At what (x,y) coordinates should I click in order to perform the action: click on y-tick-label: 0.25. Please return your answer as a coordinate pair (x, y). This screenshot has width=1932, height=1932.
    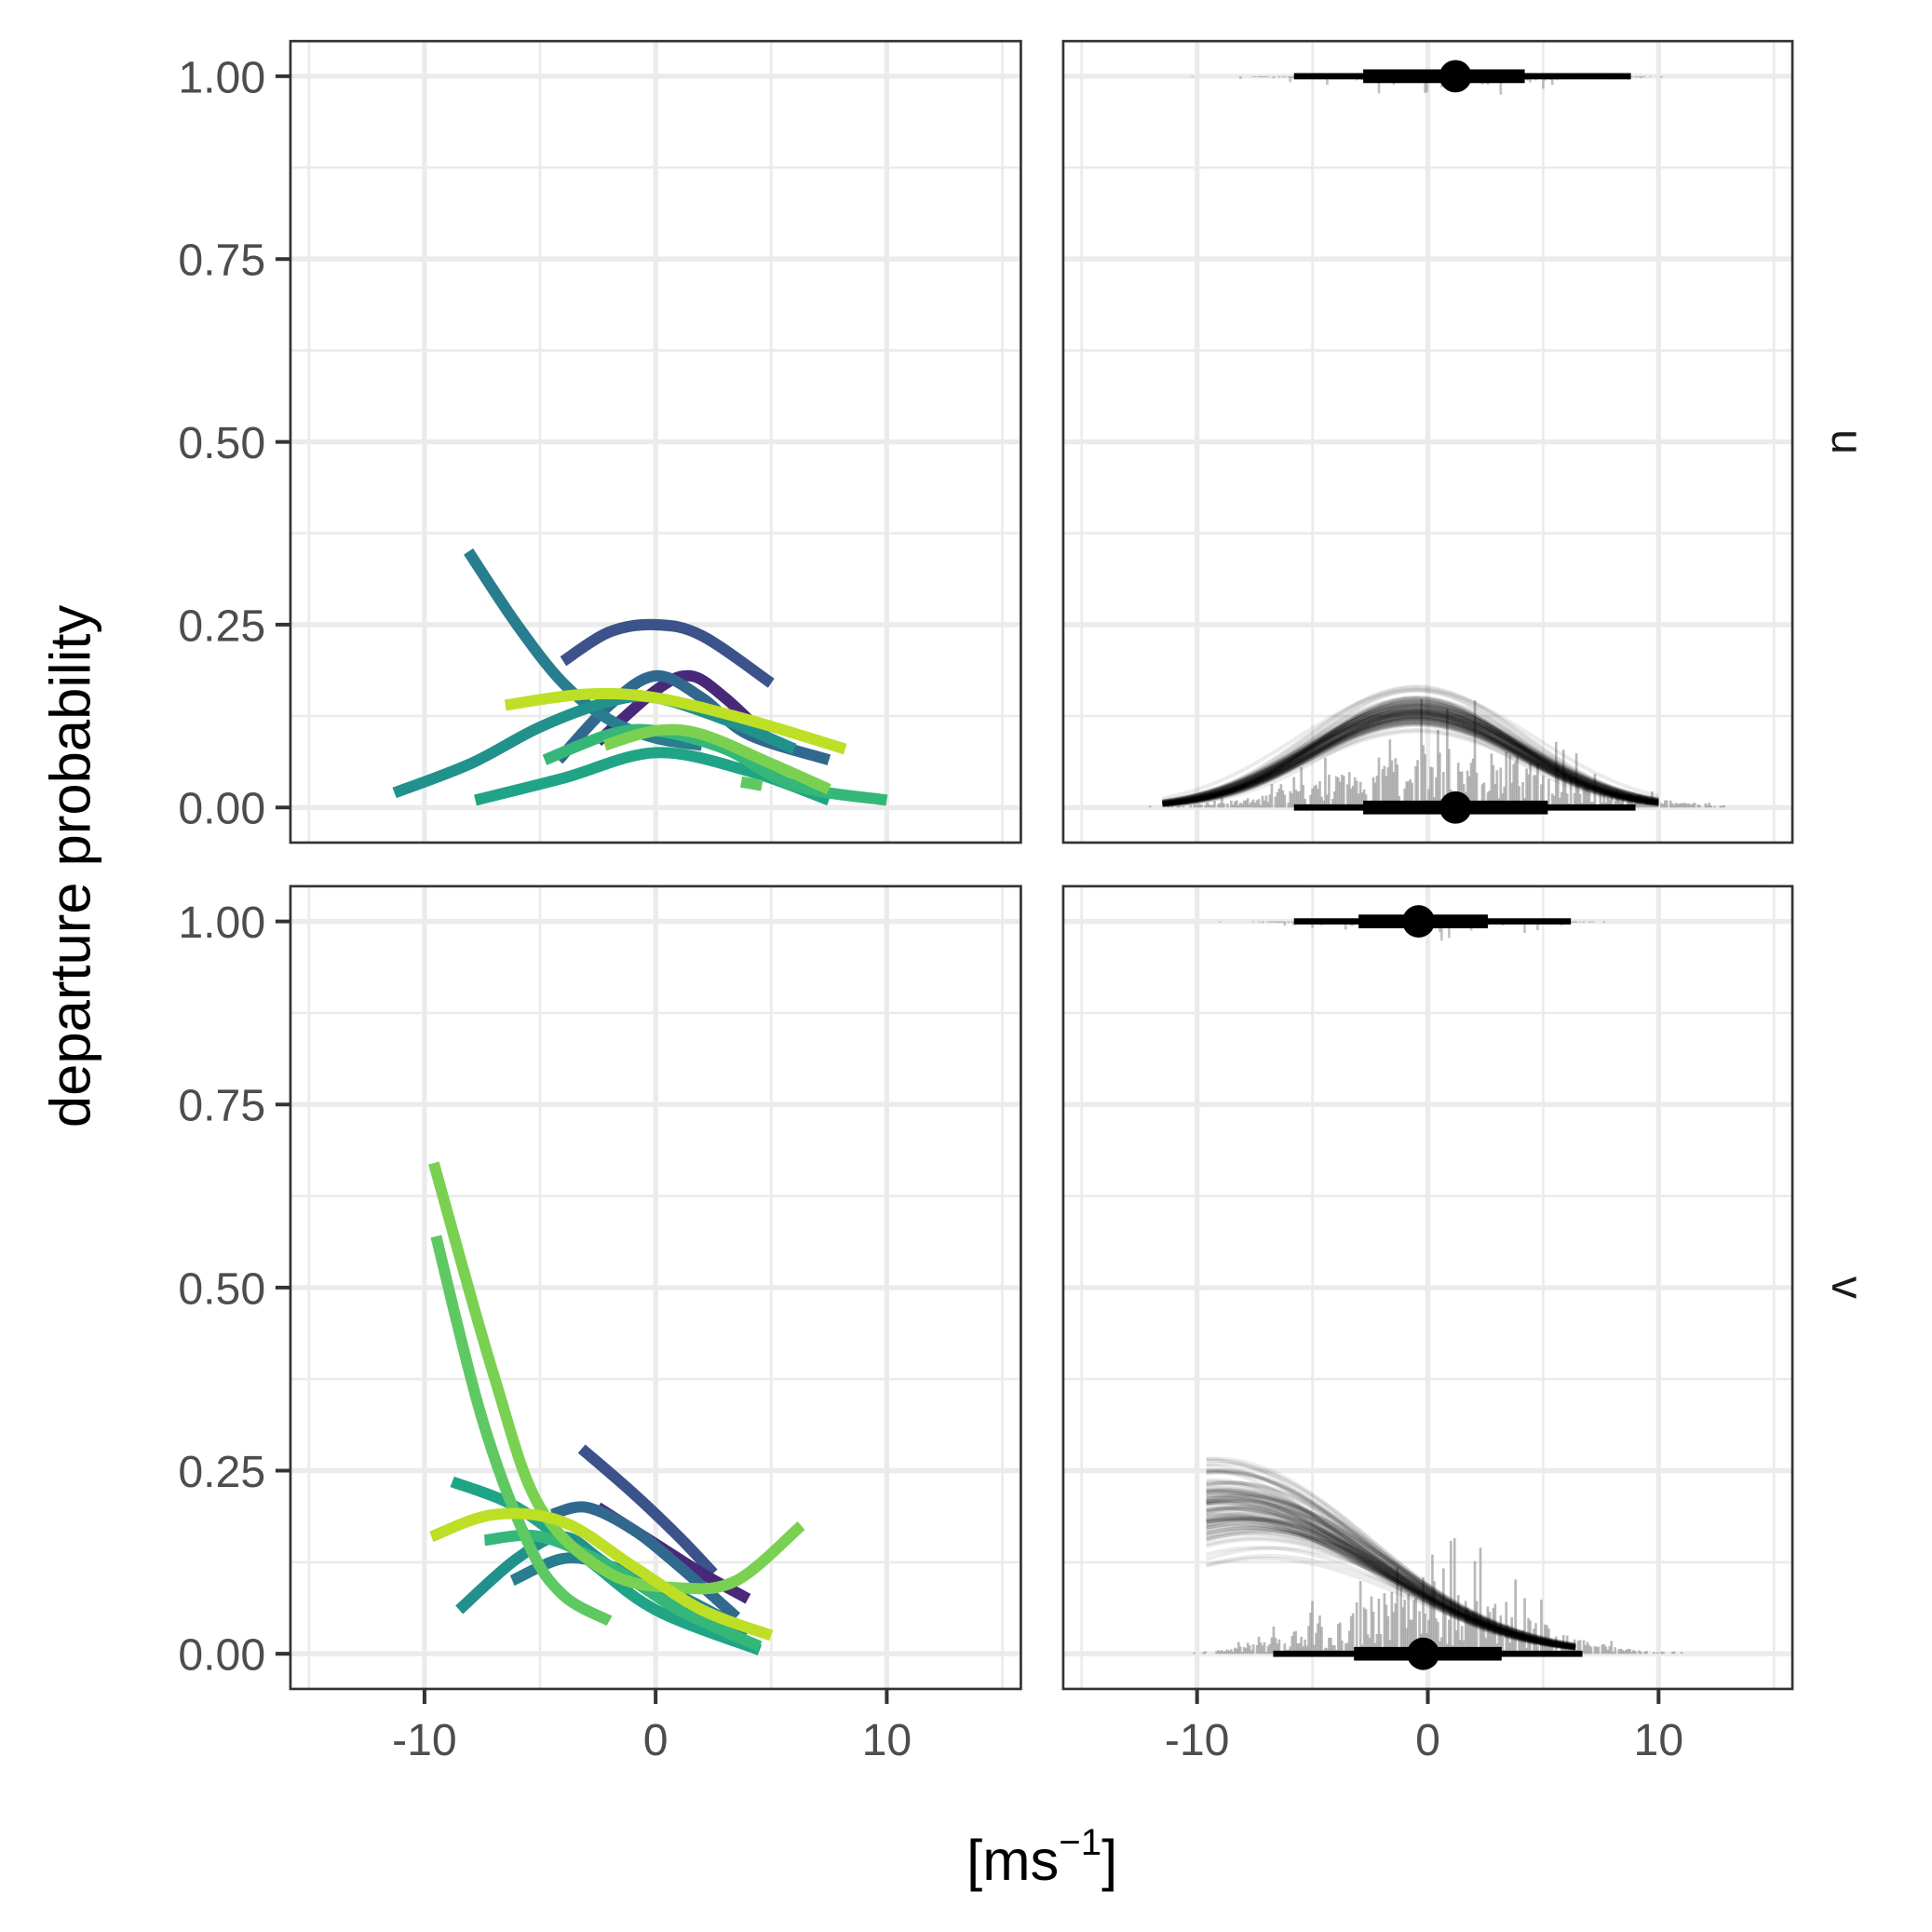
    Looking at the image, I should click on (221, 1472).